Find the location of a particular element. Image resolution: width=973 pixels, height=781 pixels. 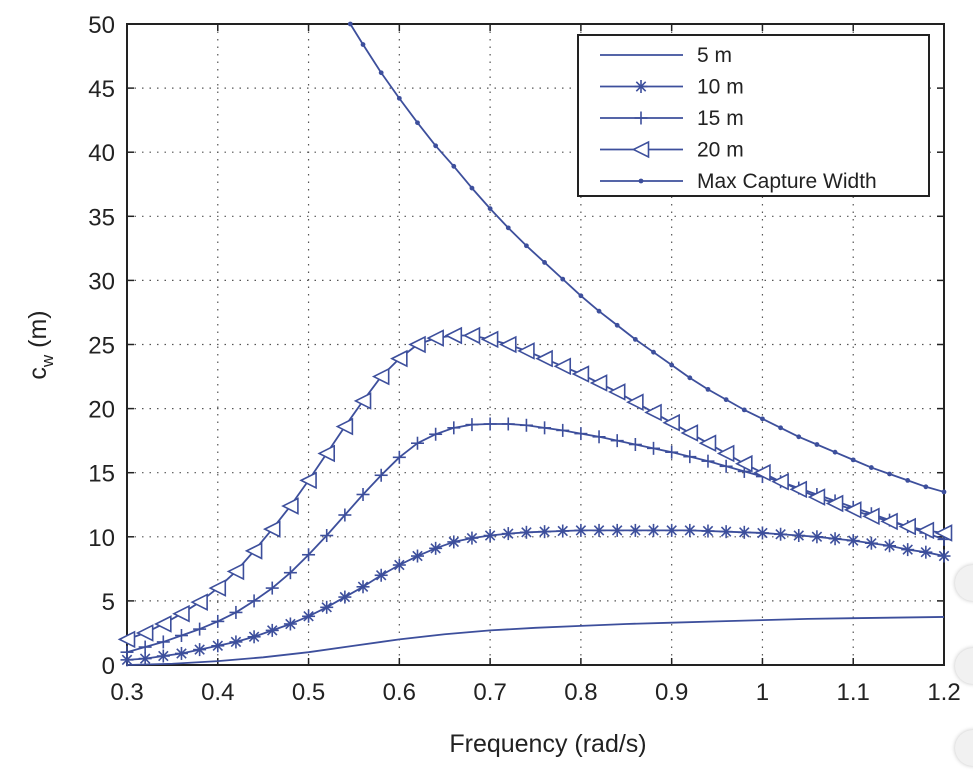

edge-control-middle is located at coordinates (964, 666).